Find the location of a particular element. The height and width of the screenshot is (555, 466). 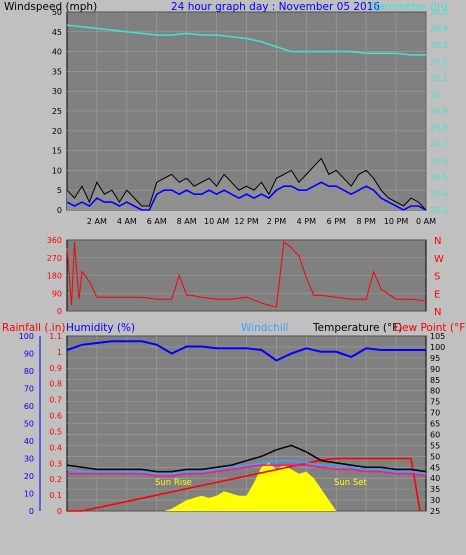

barometer-line is located at coordinates (246, 40).